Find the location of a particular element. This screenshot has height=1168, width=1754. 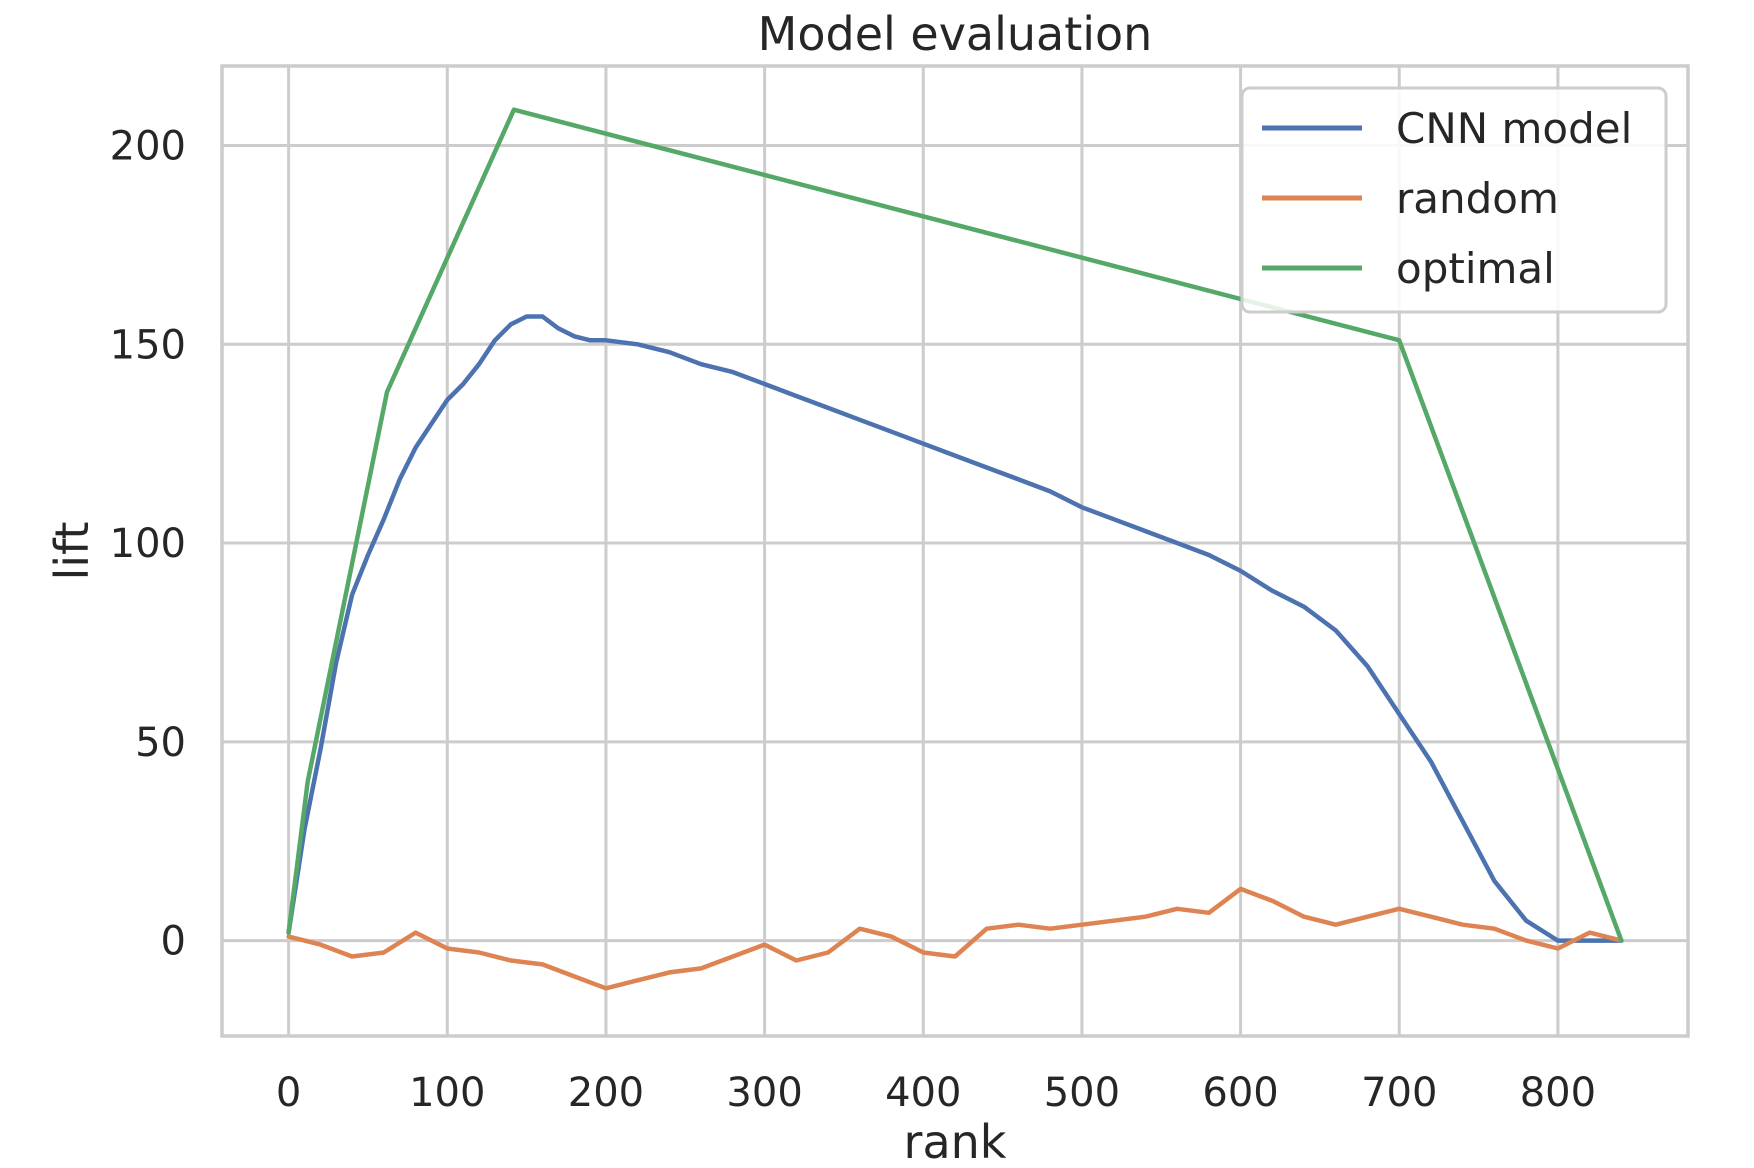

x-tick-label: 100 is located at coordinates (447, 1093).